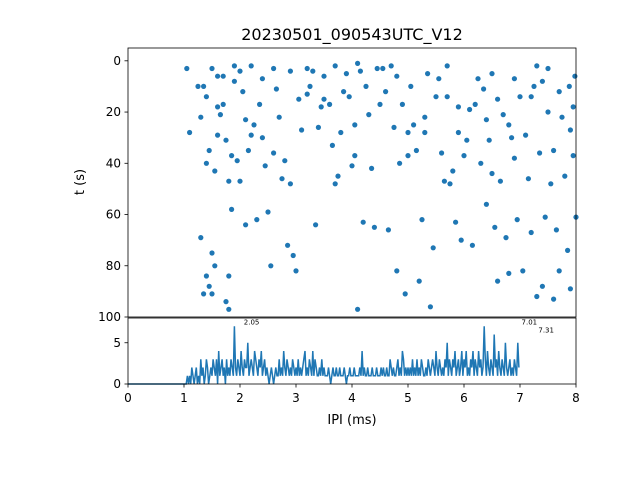 Image resolution: width=640 pixels, height=480 pixels. I want to click on peak-annotation: 7.01, so click(530, 322).